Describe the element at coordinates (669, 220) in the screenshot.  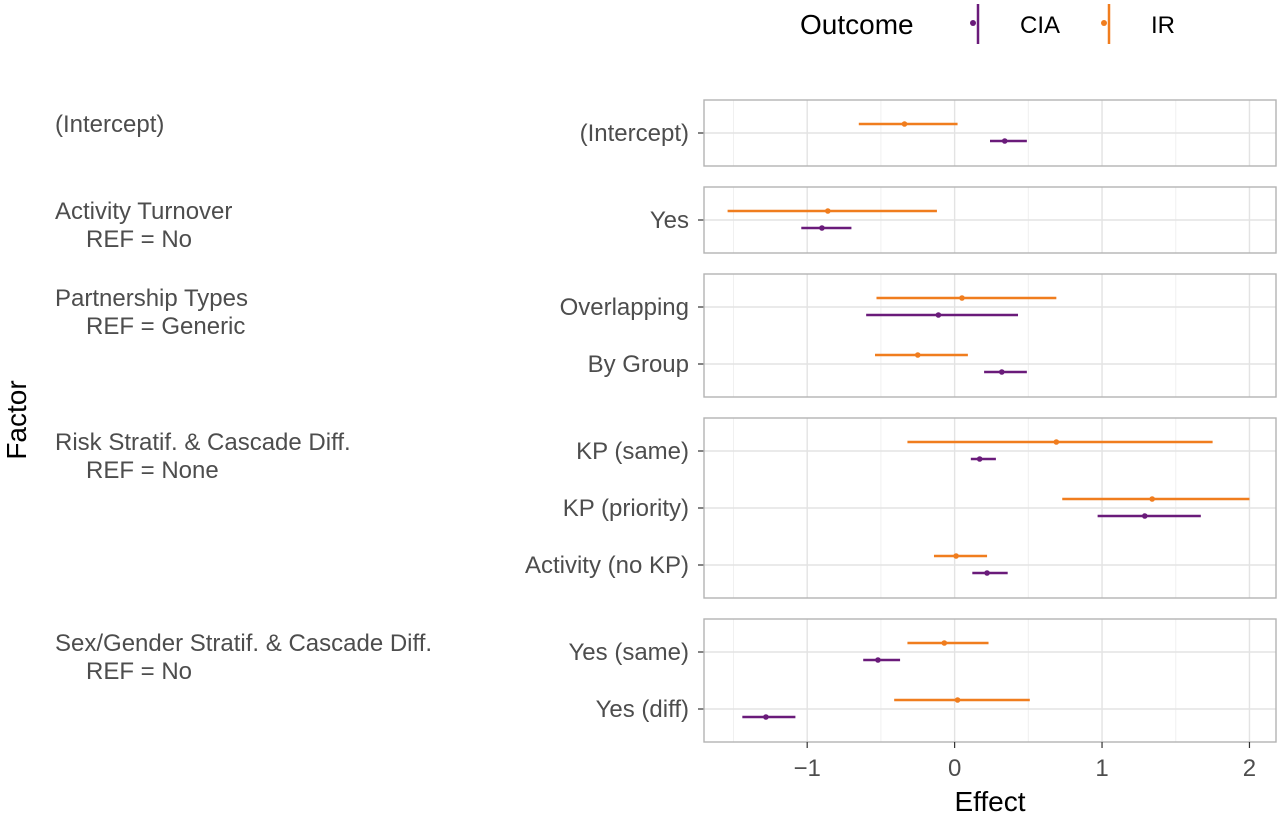
I see `y-tick-label: Yes` at that location.